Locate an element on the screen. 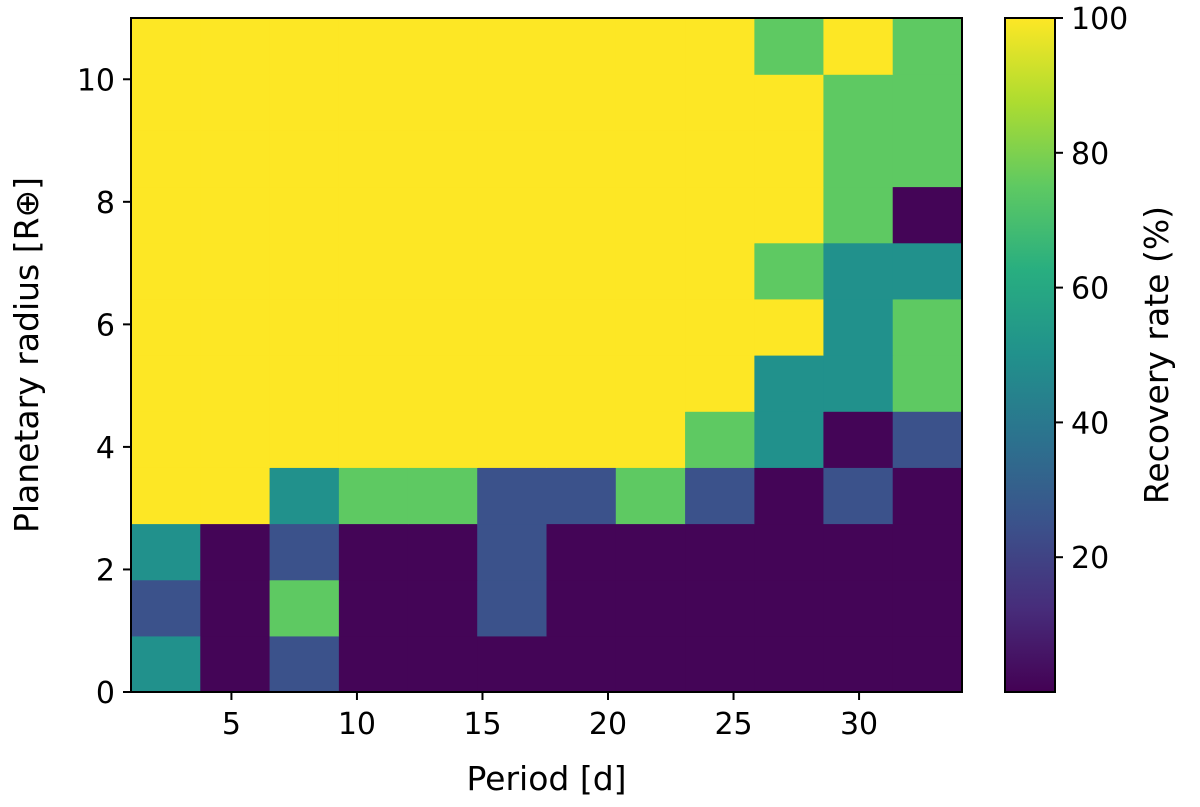 The width and height of the screenshot is (1200, 807). colorbar-tick-label: 60 is located at coordinates (1090, 289).